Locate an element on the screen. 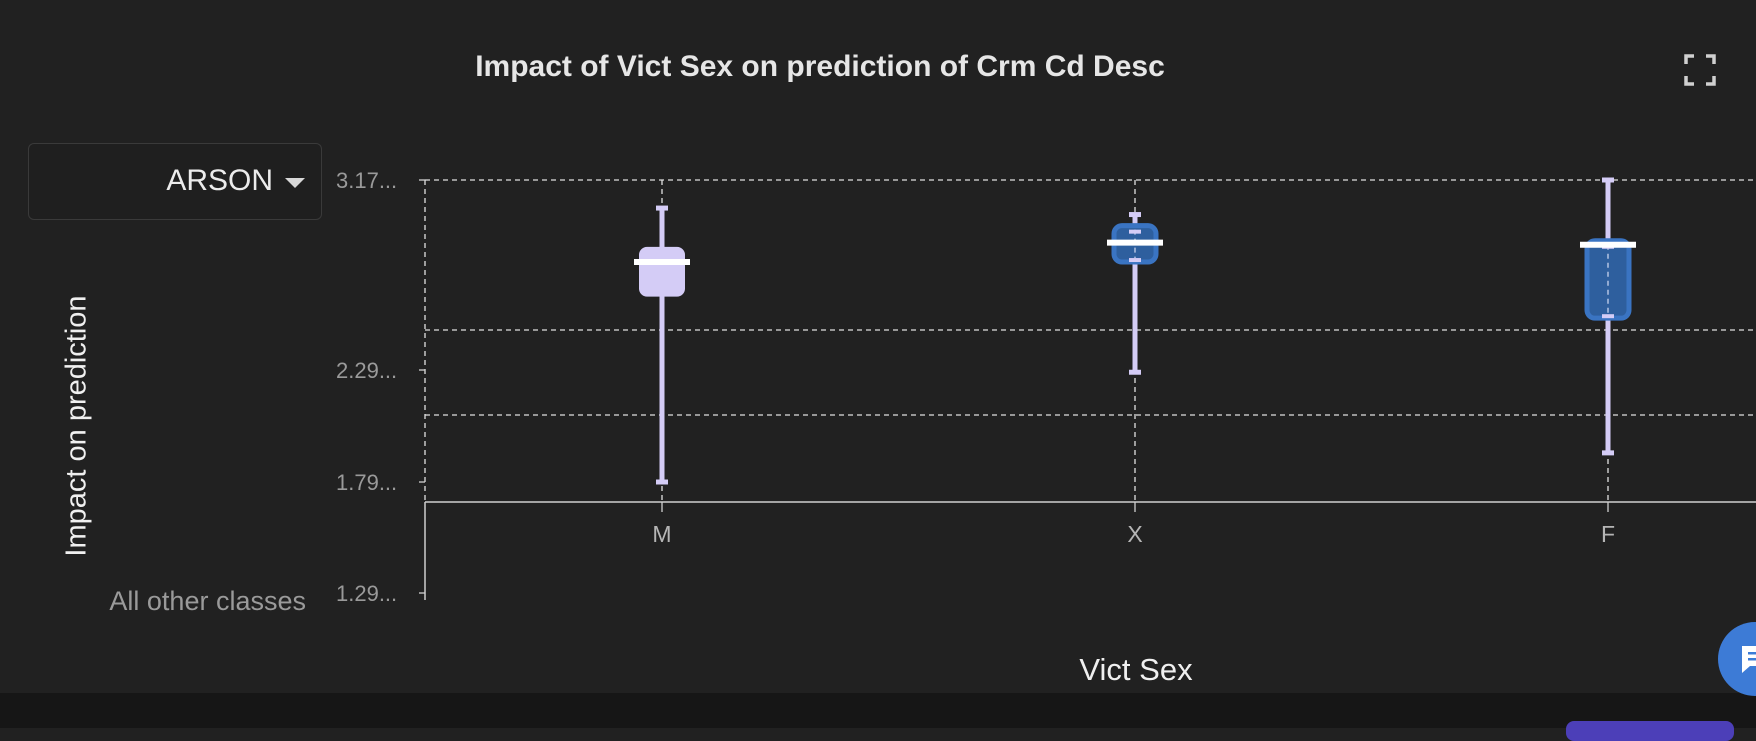 This screenshot has height=741, width=1756. x-tick-label: X is located at coordinates (1134, 534).